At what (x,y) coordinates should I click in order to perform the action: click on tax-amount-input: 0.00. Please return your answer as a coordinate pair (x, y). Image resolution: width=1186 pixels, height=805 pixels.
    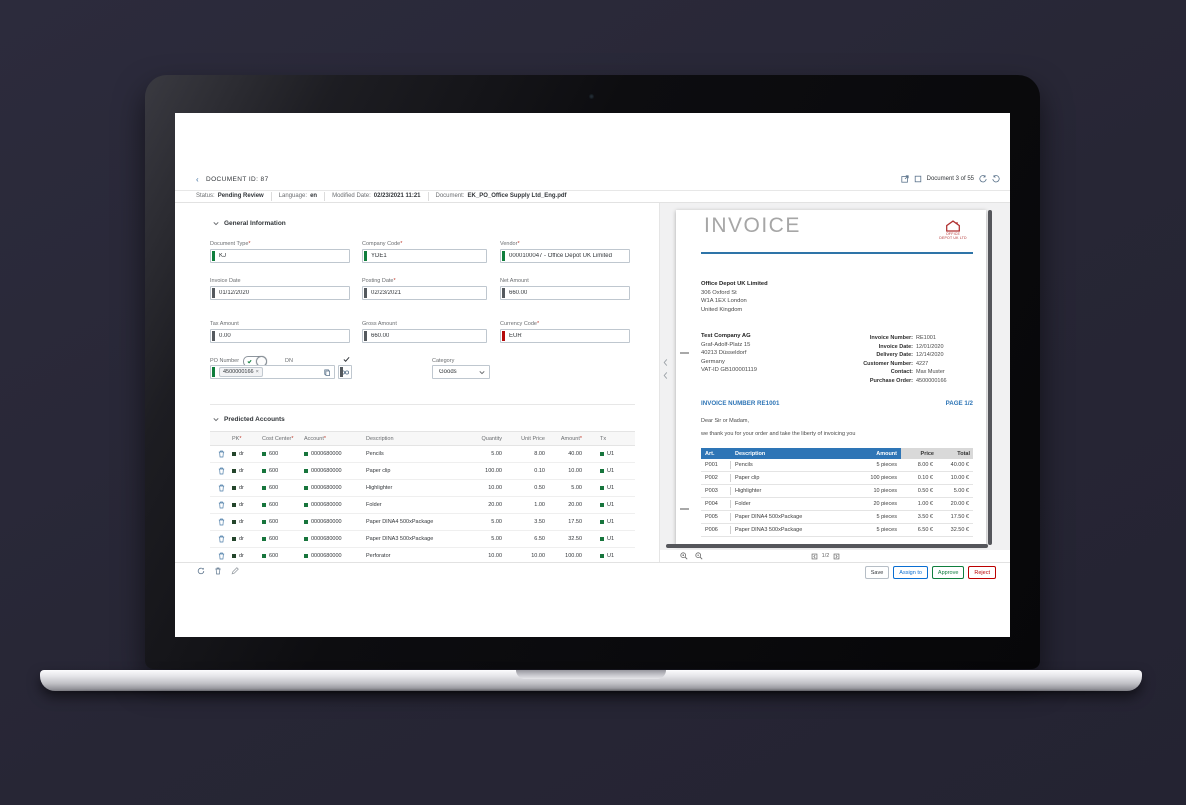
    Looking at the image, I should click on (280, 336).